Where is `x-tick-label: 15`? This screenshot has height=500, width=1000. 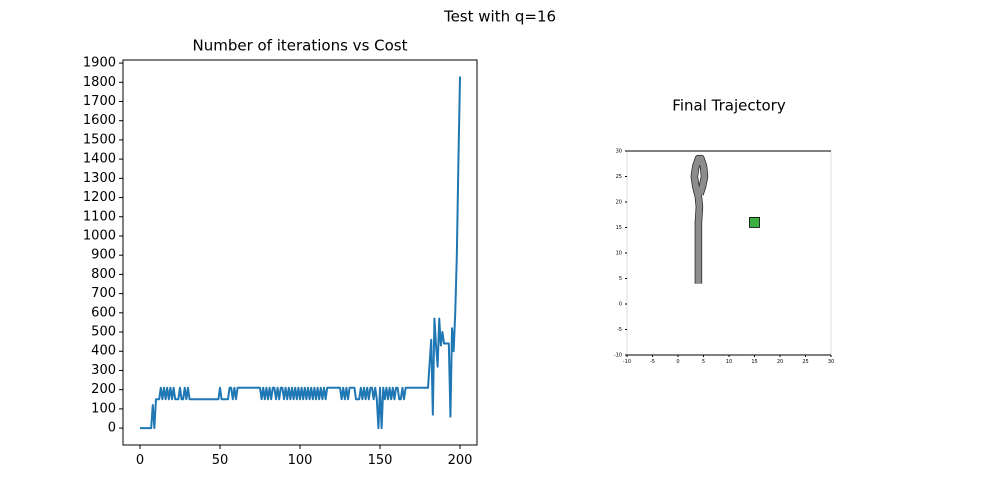 x-tick-label: 15 is located at coordinates (754, 362).